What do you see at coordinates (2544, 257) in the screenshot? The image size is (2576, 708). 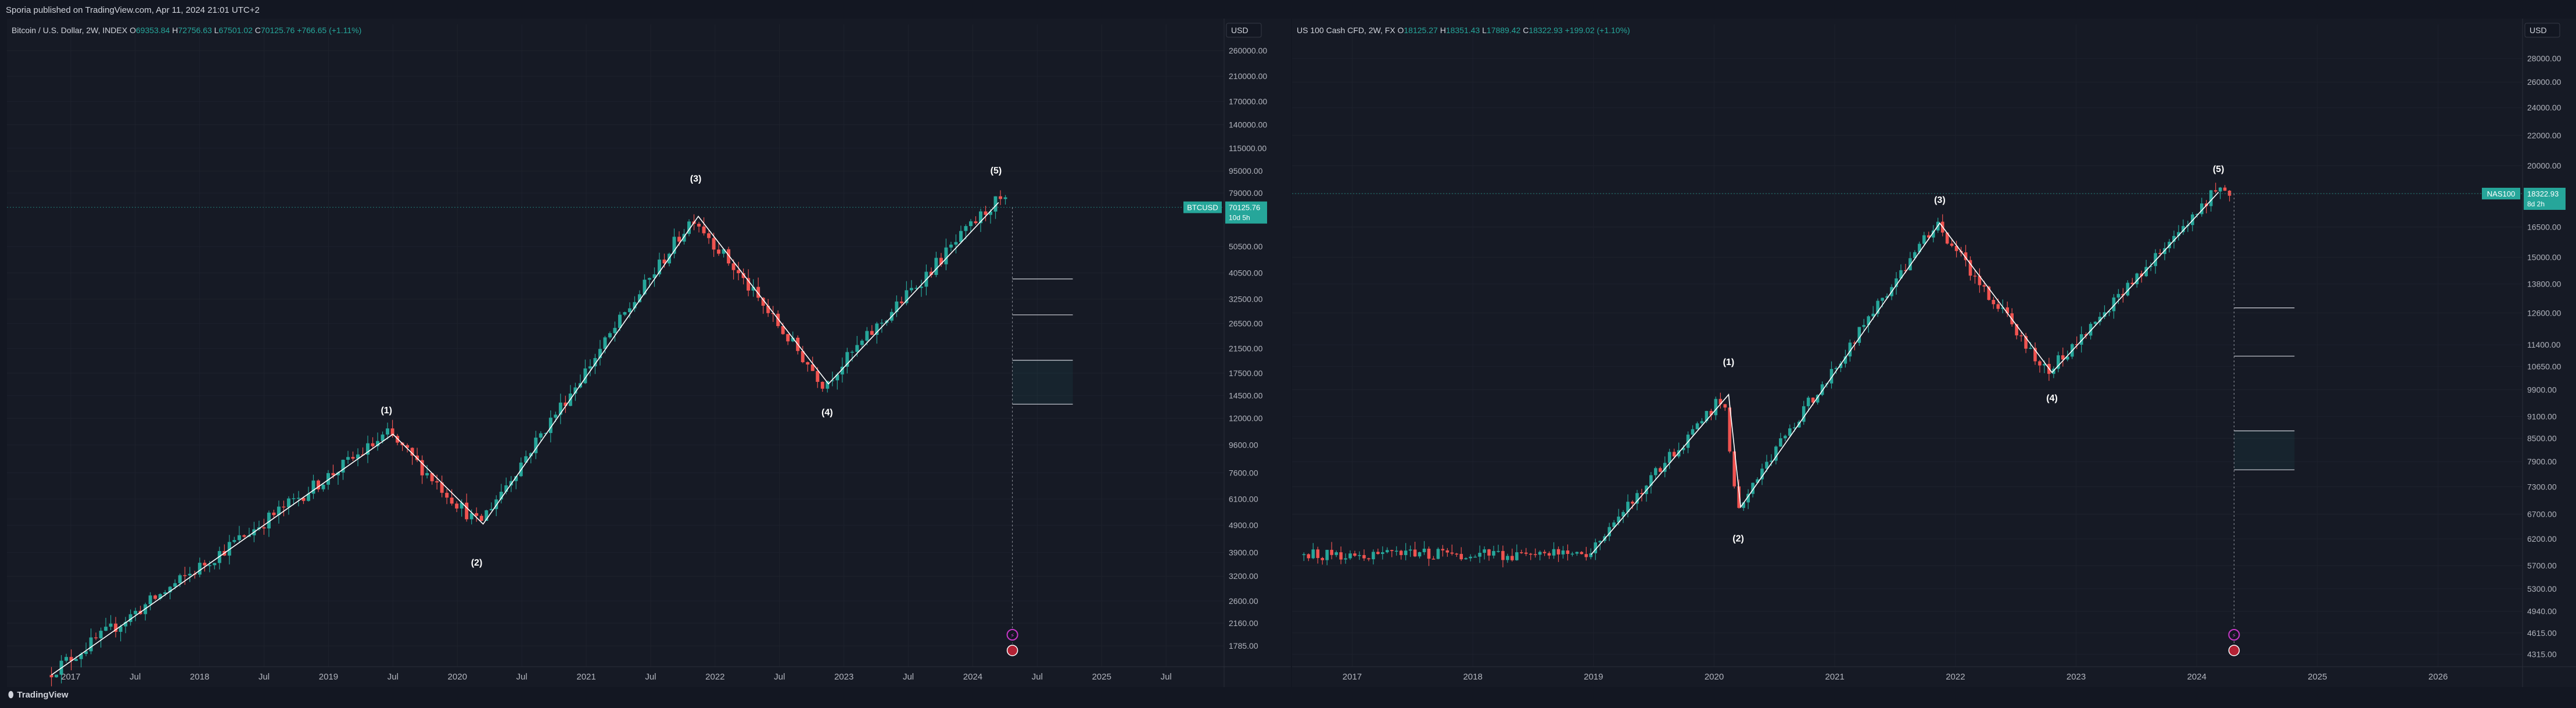 I see `y-tick-label: 15000.00` at bounding box center [2544, 257].